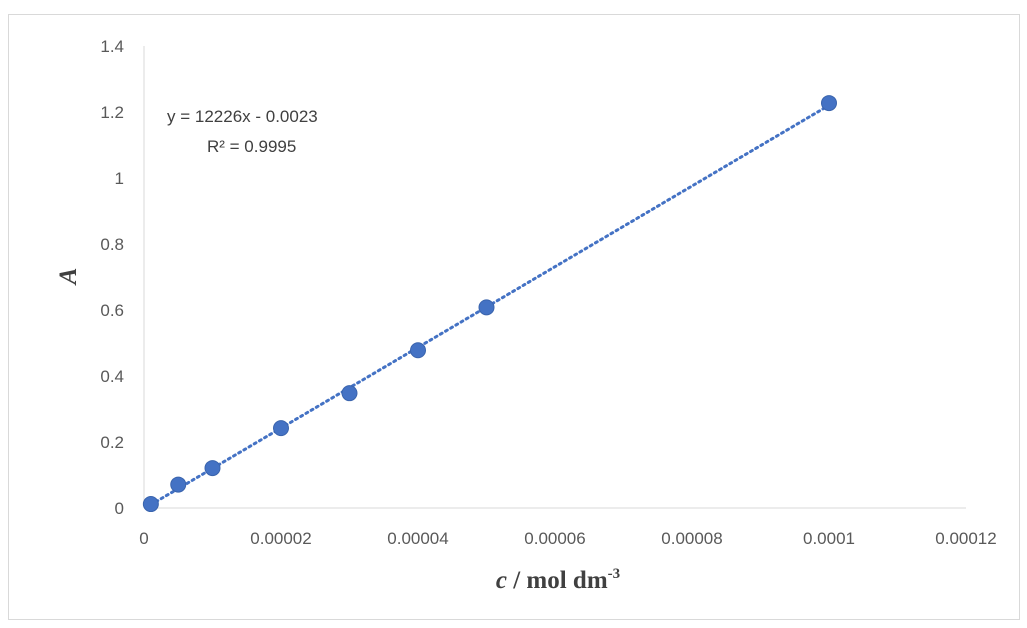 Image resolution: width=1027 pixels, height=628 pixels. I want to click on y-tick-label: 0.4, so click(112, 376).